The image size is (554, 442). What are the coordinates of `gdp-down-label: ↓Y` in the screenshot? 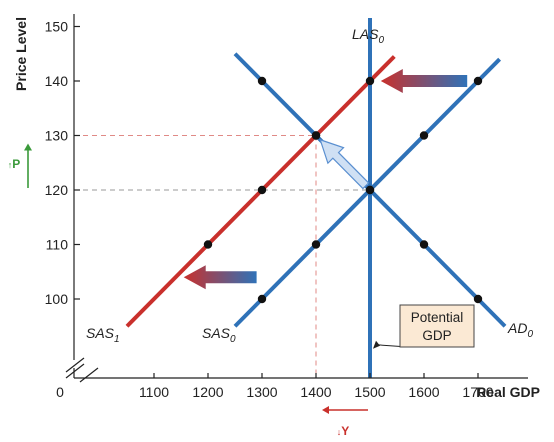 It's located at (343, 431).